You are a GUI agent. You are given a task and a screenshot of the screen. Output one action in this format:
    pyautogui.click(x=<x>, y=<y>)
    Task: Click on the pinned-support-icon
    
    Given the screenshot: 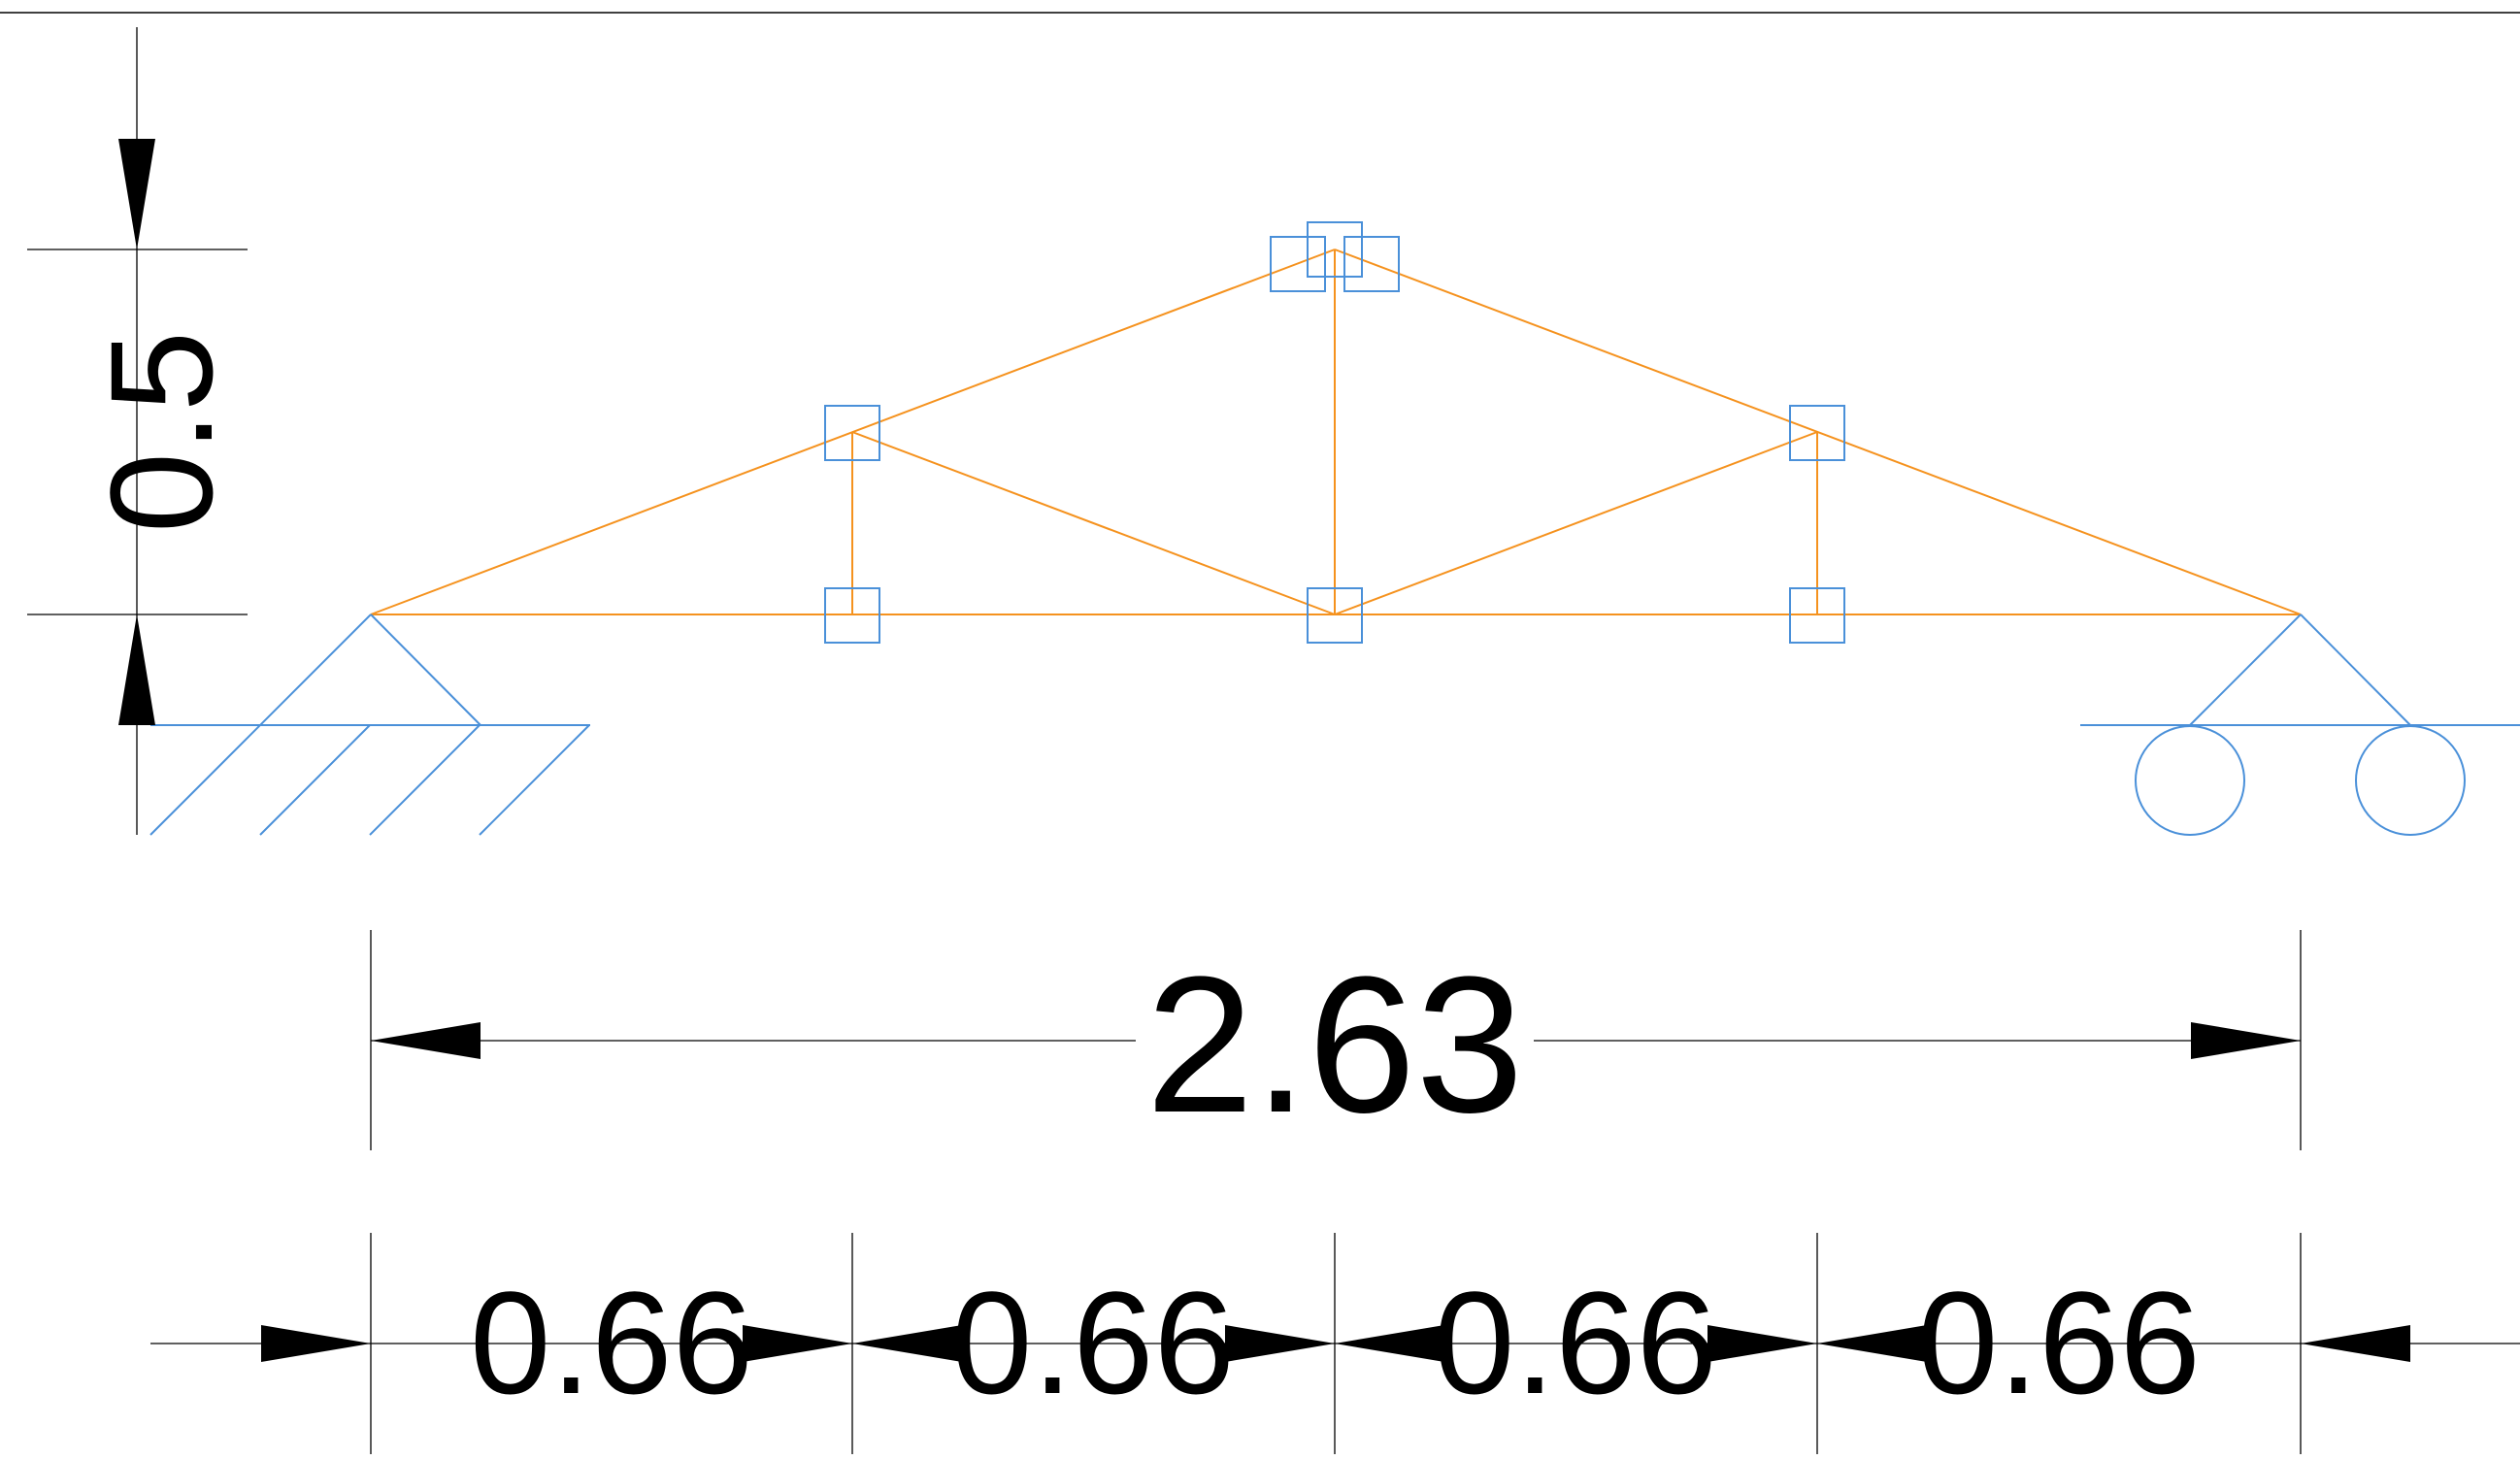 What is the action you would take?
    pyautogui.click(x=369, y=725)
    